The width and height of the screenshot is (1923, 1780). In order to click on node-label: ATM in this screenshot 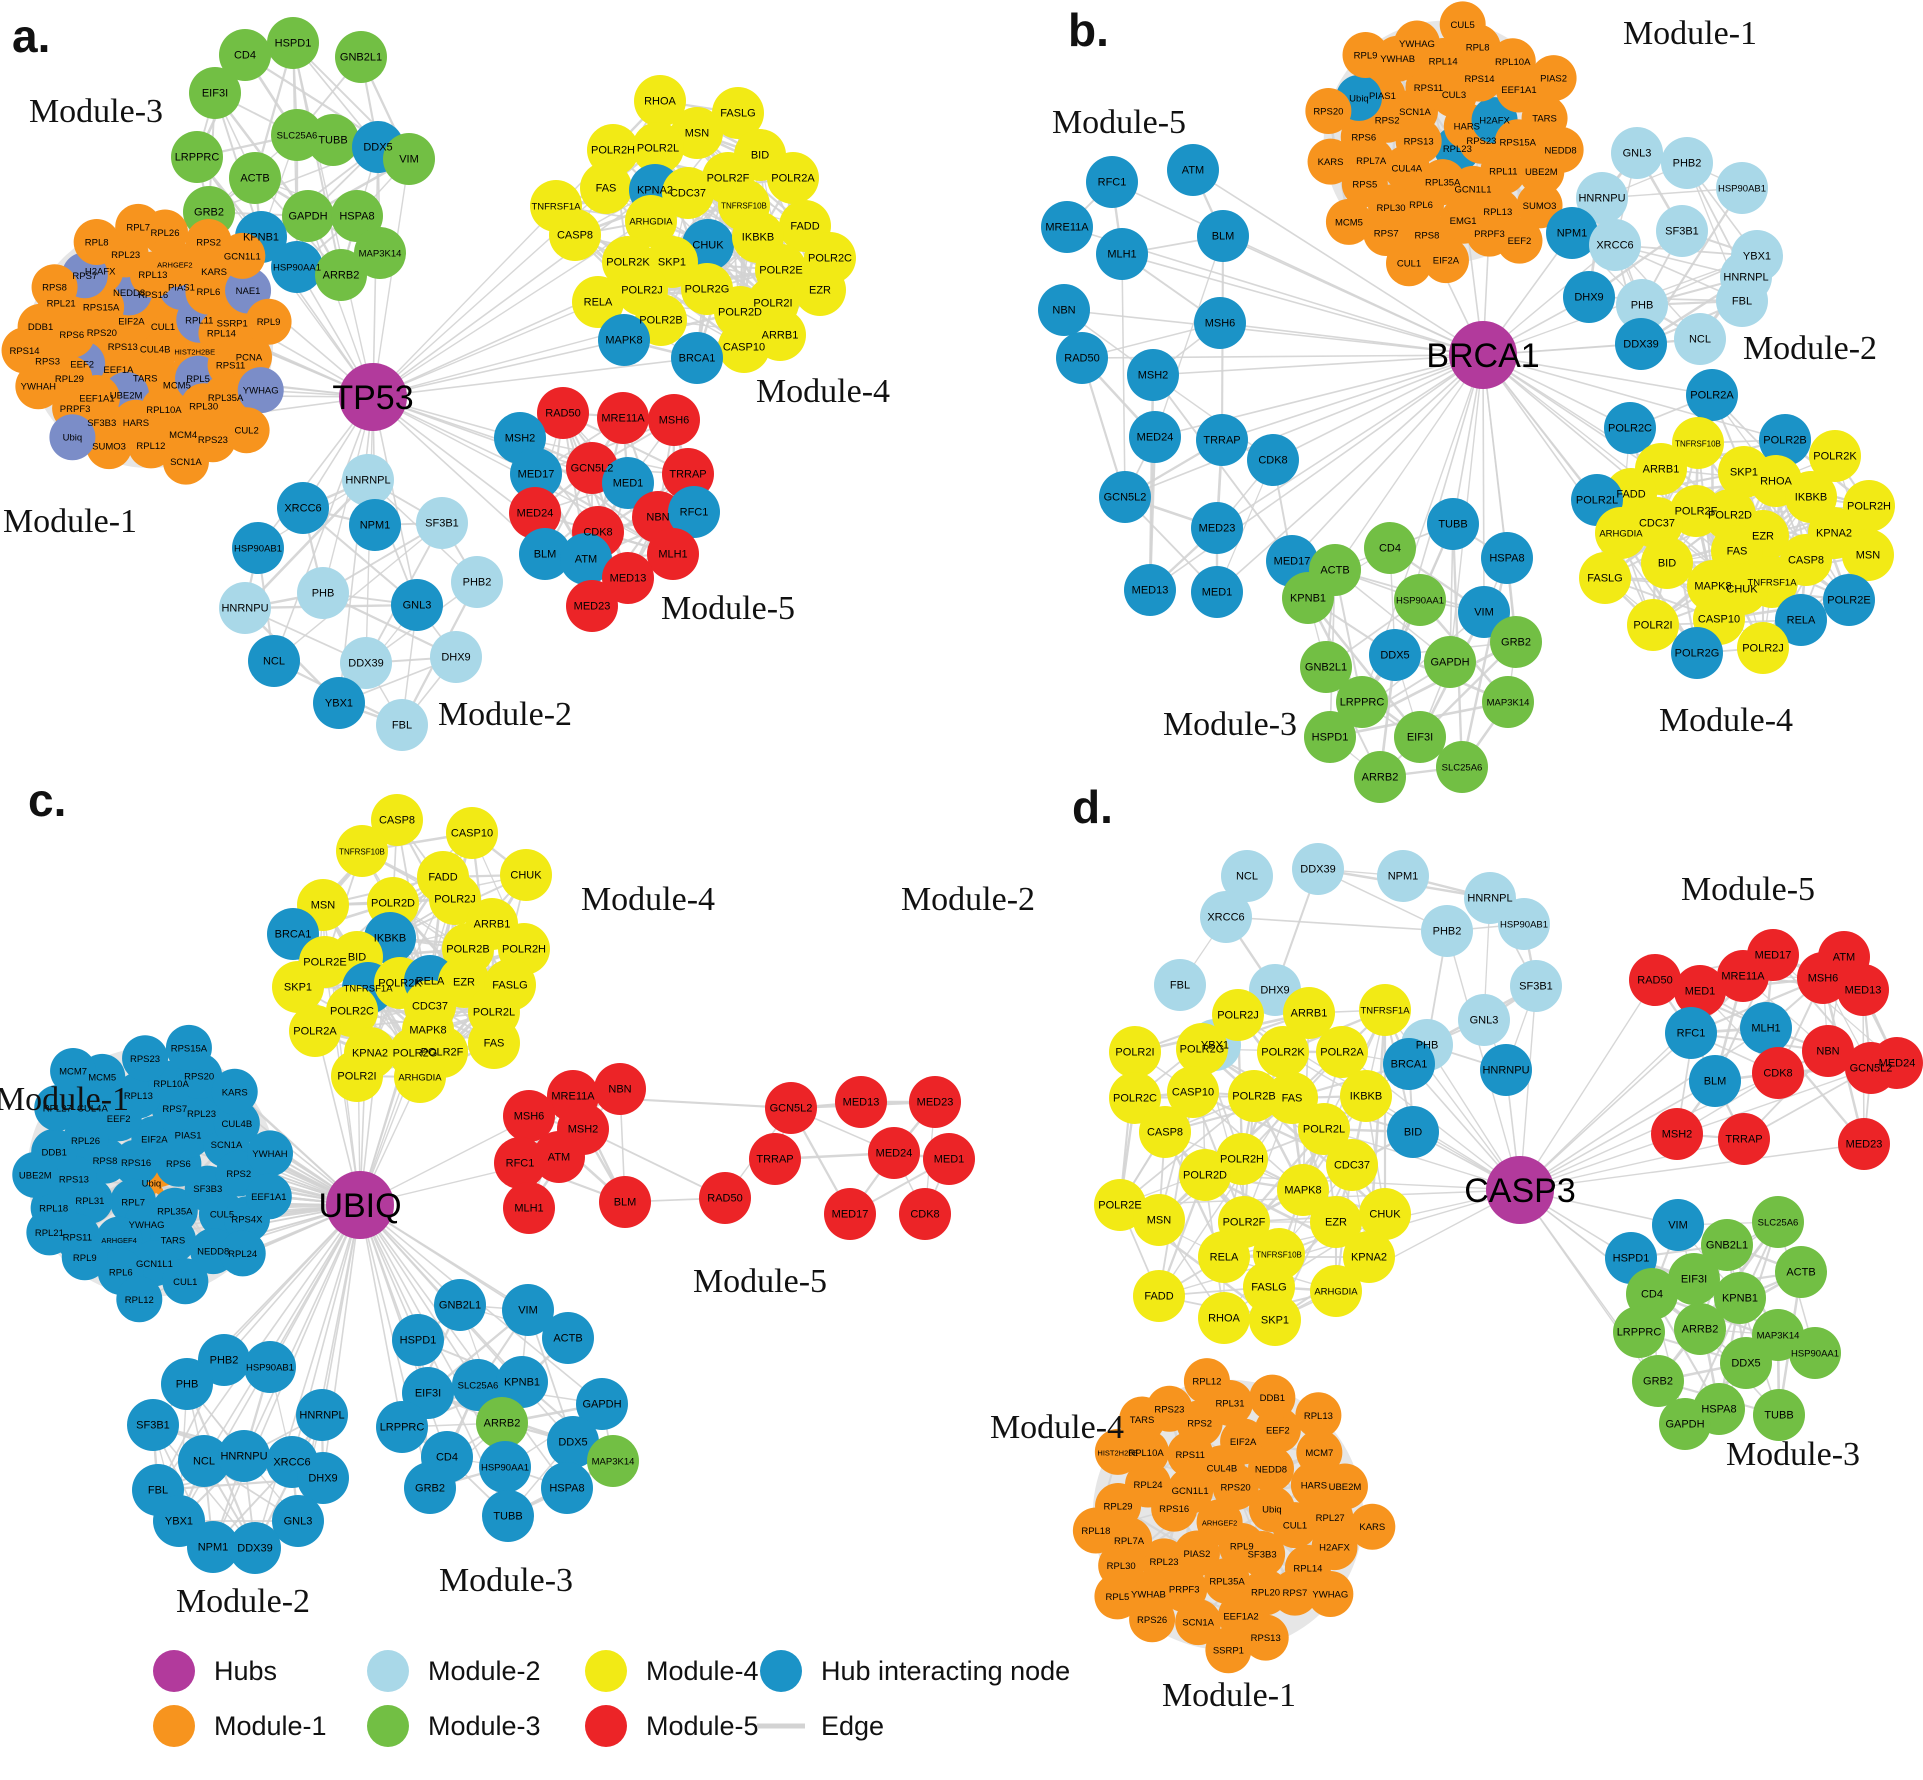, I will do `click(586, 560)`.